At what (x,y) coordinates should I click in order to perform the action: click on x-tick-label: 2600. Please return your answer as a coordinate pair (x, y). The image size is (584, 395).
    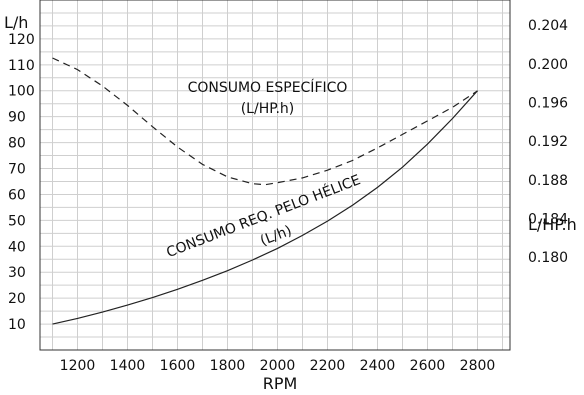
    Looking at the image, I should click on (428, 366).